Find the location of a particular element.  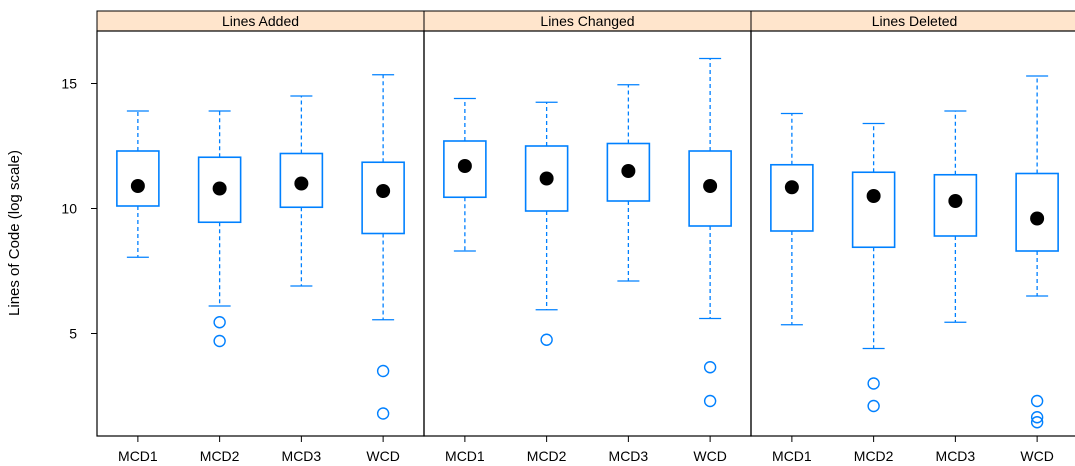

panel-title: Lines Added is located at coordinates (260, 21).